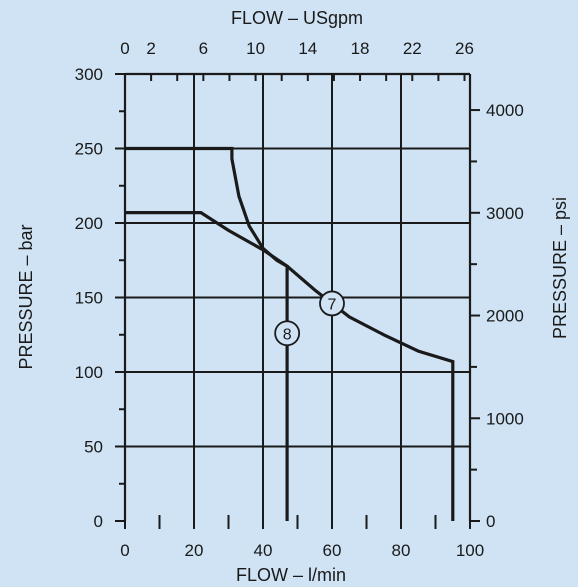 The image size is (578, 587). I want to click on x-top-axis-title: FLOW – USgpm, so click(297, 18).